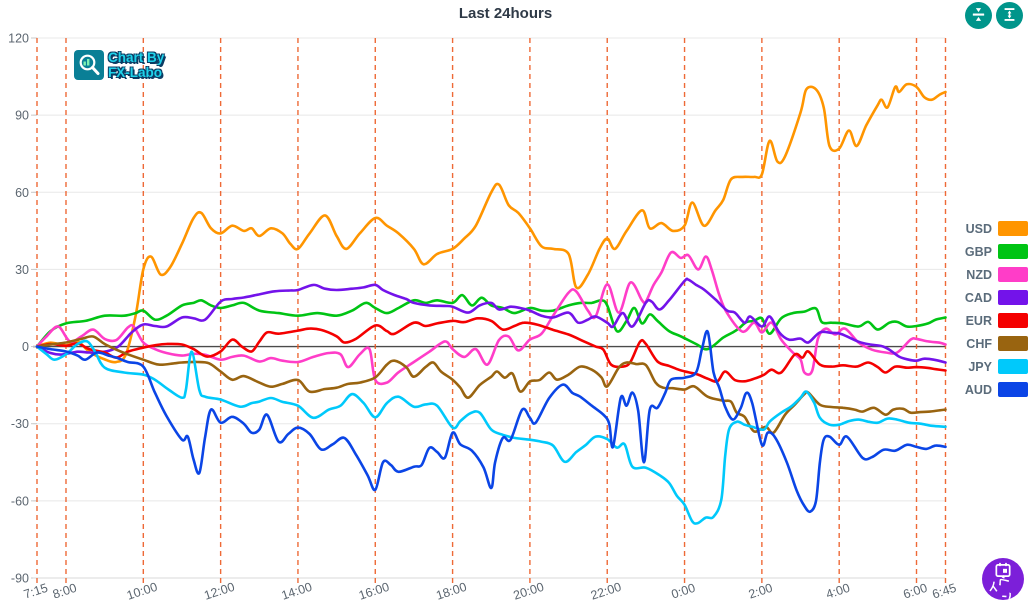 Image resolution: width=1031 pixels, height=605 pixels. I want to click on watermark: Chart By FX-Labo, so click(119, 65).